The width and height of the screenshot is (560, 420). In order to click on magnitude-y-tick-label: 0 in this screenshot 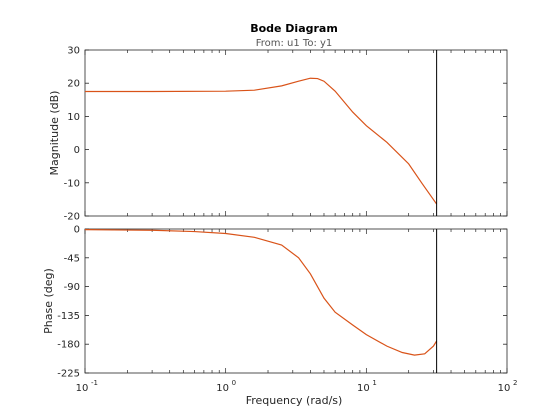, I will do `click(77, 150)`.